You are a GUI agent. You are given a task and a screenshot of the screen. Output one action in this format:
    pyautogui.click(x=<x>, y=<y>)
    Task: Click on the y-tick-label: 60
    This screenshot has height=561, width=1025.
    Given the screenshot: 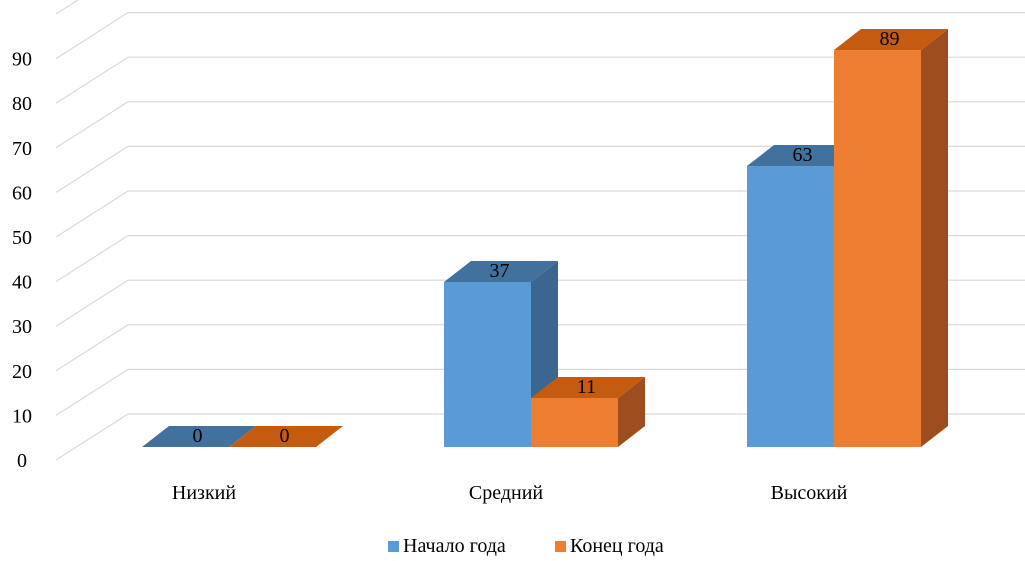 What is the action you would take?
    pyautogui.click(x=22, y=193)
    